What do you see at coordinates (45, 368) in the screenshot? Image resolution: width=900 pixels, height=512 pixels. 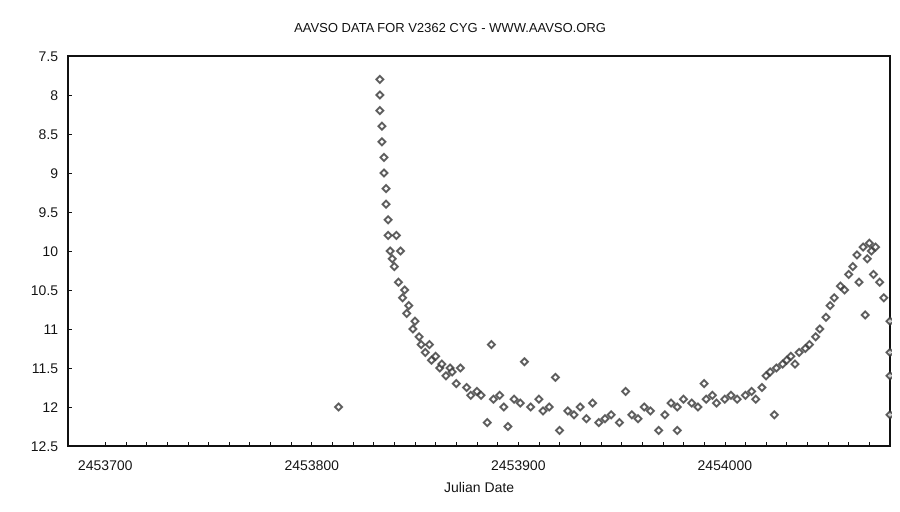 I see `y-tick-label: 11.5` at bounding box center [45, 368].